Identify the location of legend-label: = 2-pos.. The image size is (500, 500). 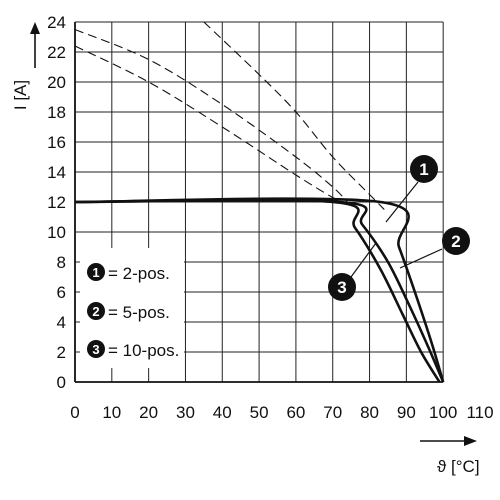
(139, 273).